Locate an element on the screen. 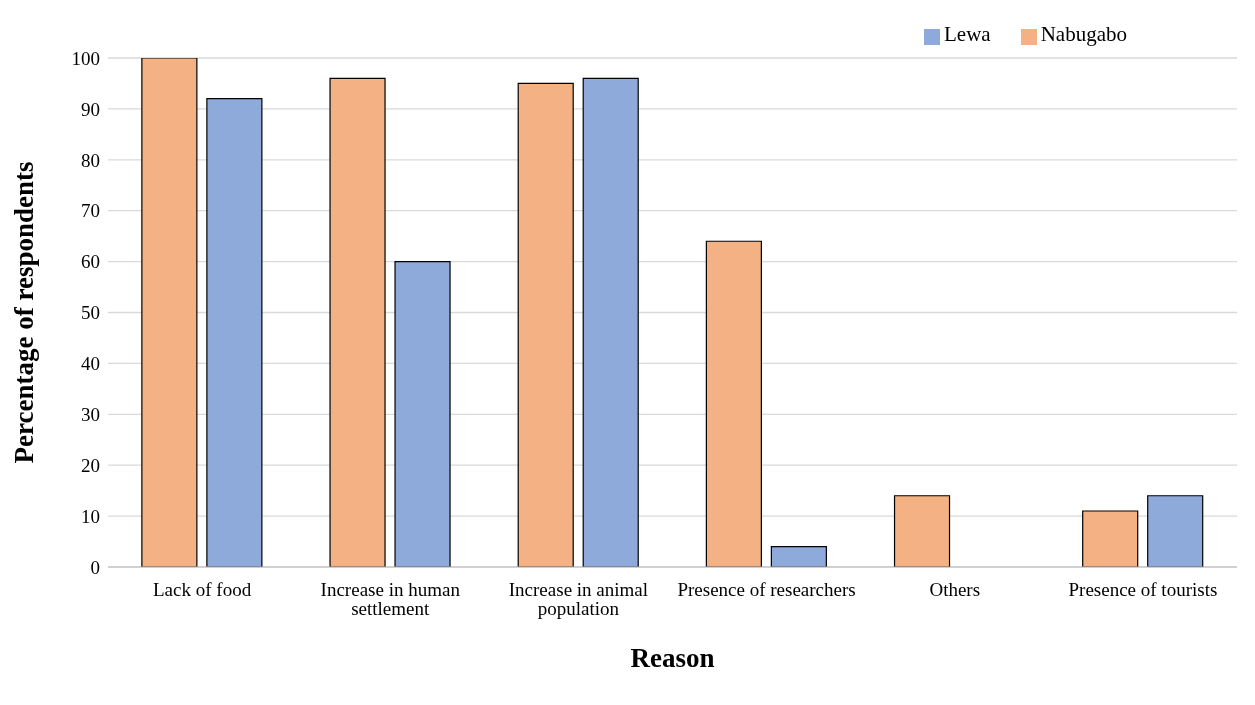  y-tick-label: 0 is located at coordinates (95, 567).